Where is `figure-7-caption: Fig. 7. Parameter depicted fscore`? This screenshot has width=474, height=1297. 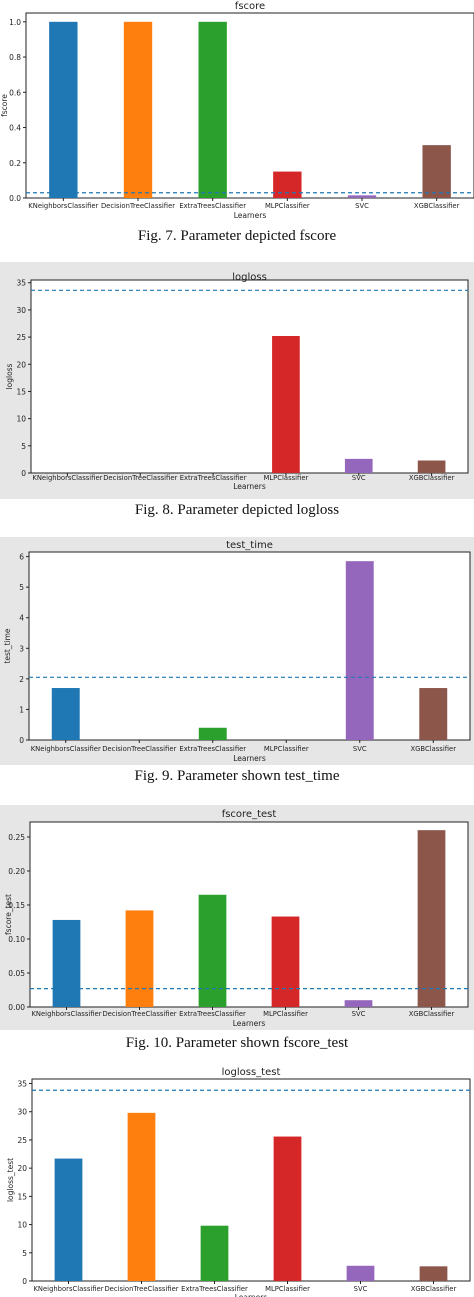 figure-7-caption: Fig. 7. Parameter depicted fscore is located at coordinates (237, 236).